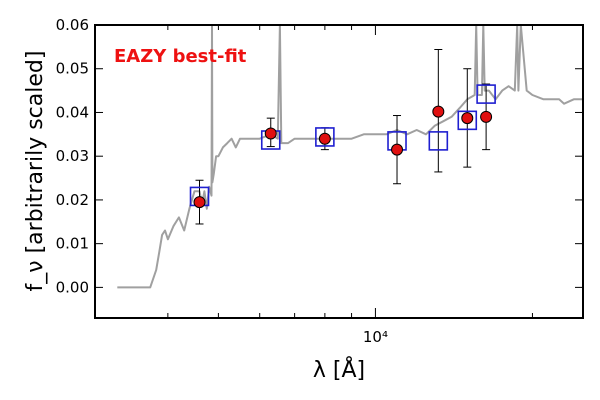 This screenshot has width=600, height=400. What do you see at coordinates (35, 171) in the screenshot?
I see `y-axis-label: f_ν [arbitrarily scaled]` at bounding box center [35, 171].